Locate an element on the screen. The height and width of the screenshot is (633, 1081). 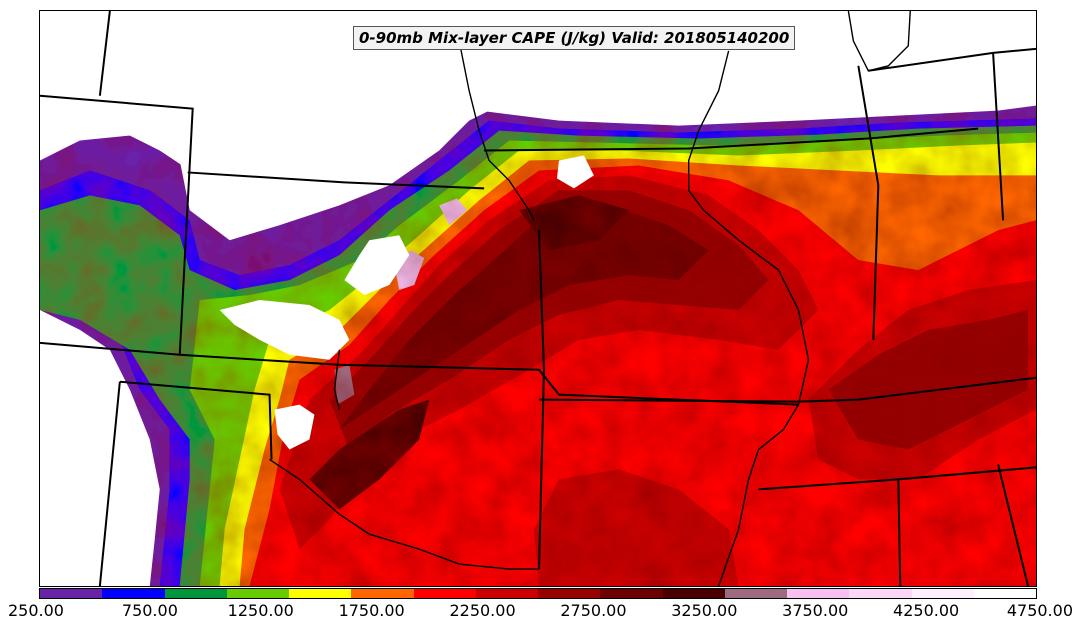
colorbar-tick-label: 3250.00 is located at coordinates (704, 610).